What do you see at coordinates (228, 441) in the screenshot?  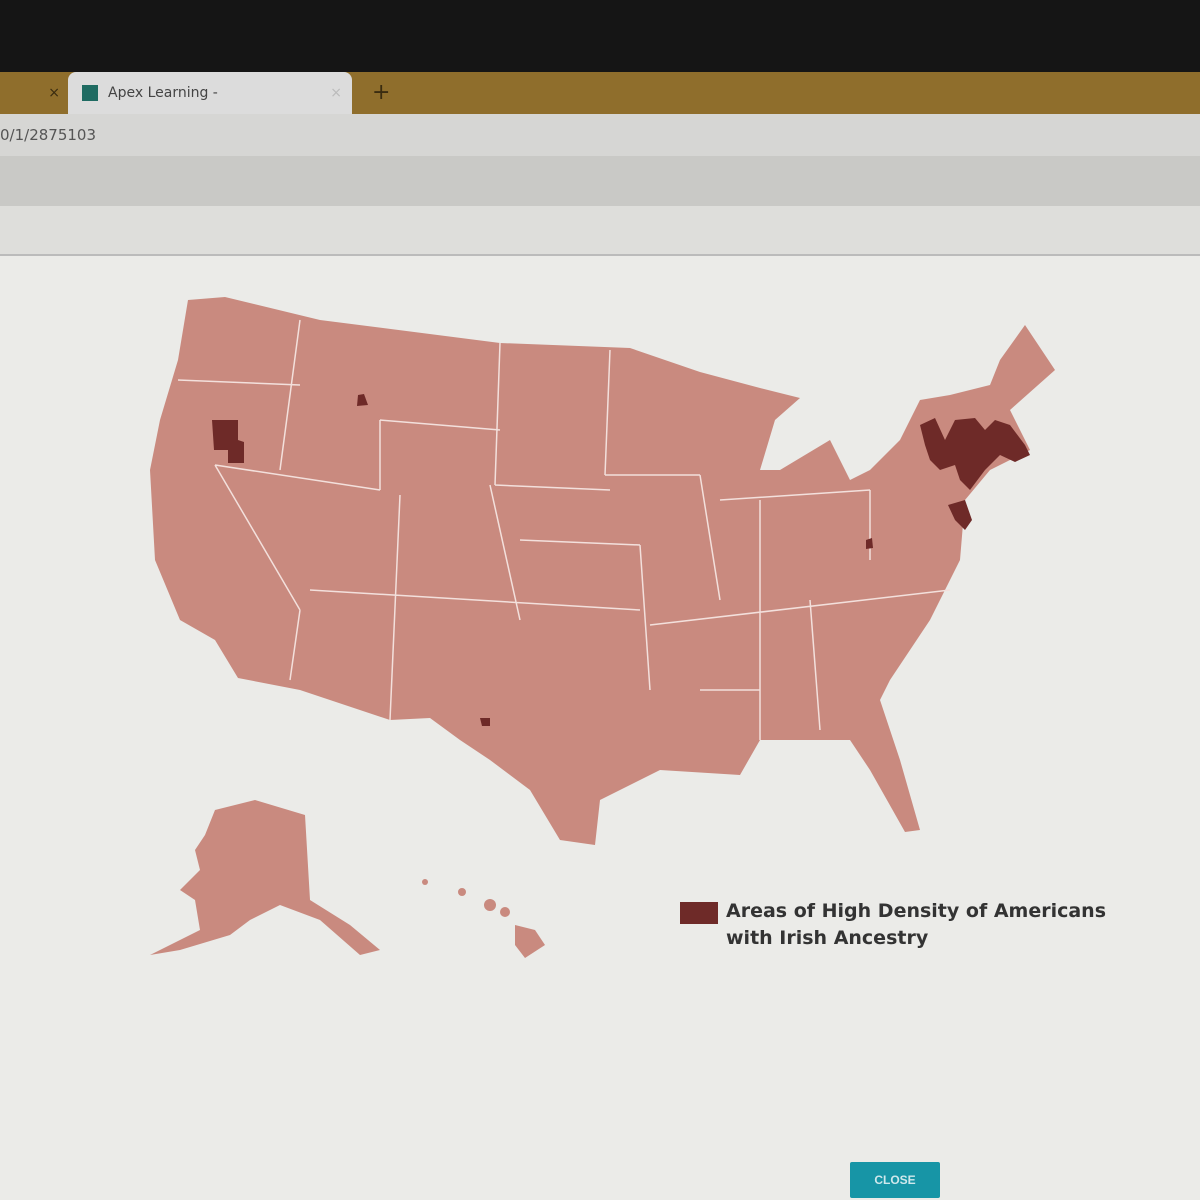 I see `highlight-oregon` at bounding box center [228, 441].